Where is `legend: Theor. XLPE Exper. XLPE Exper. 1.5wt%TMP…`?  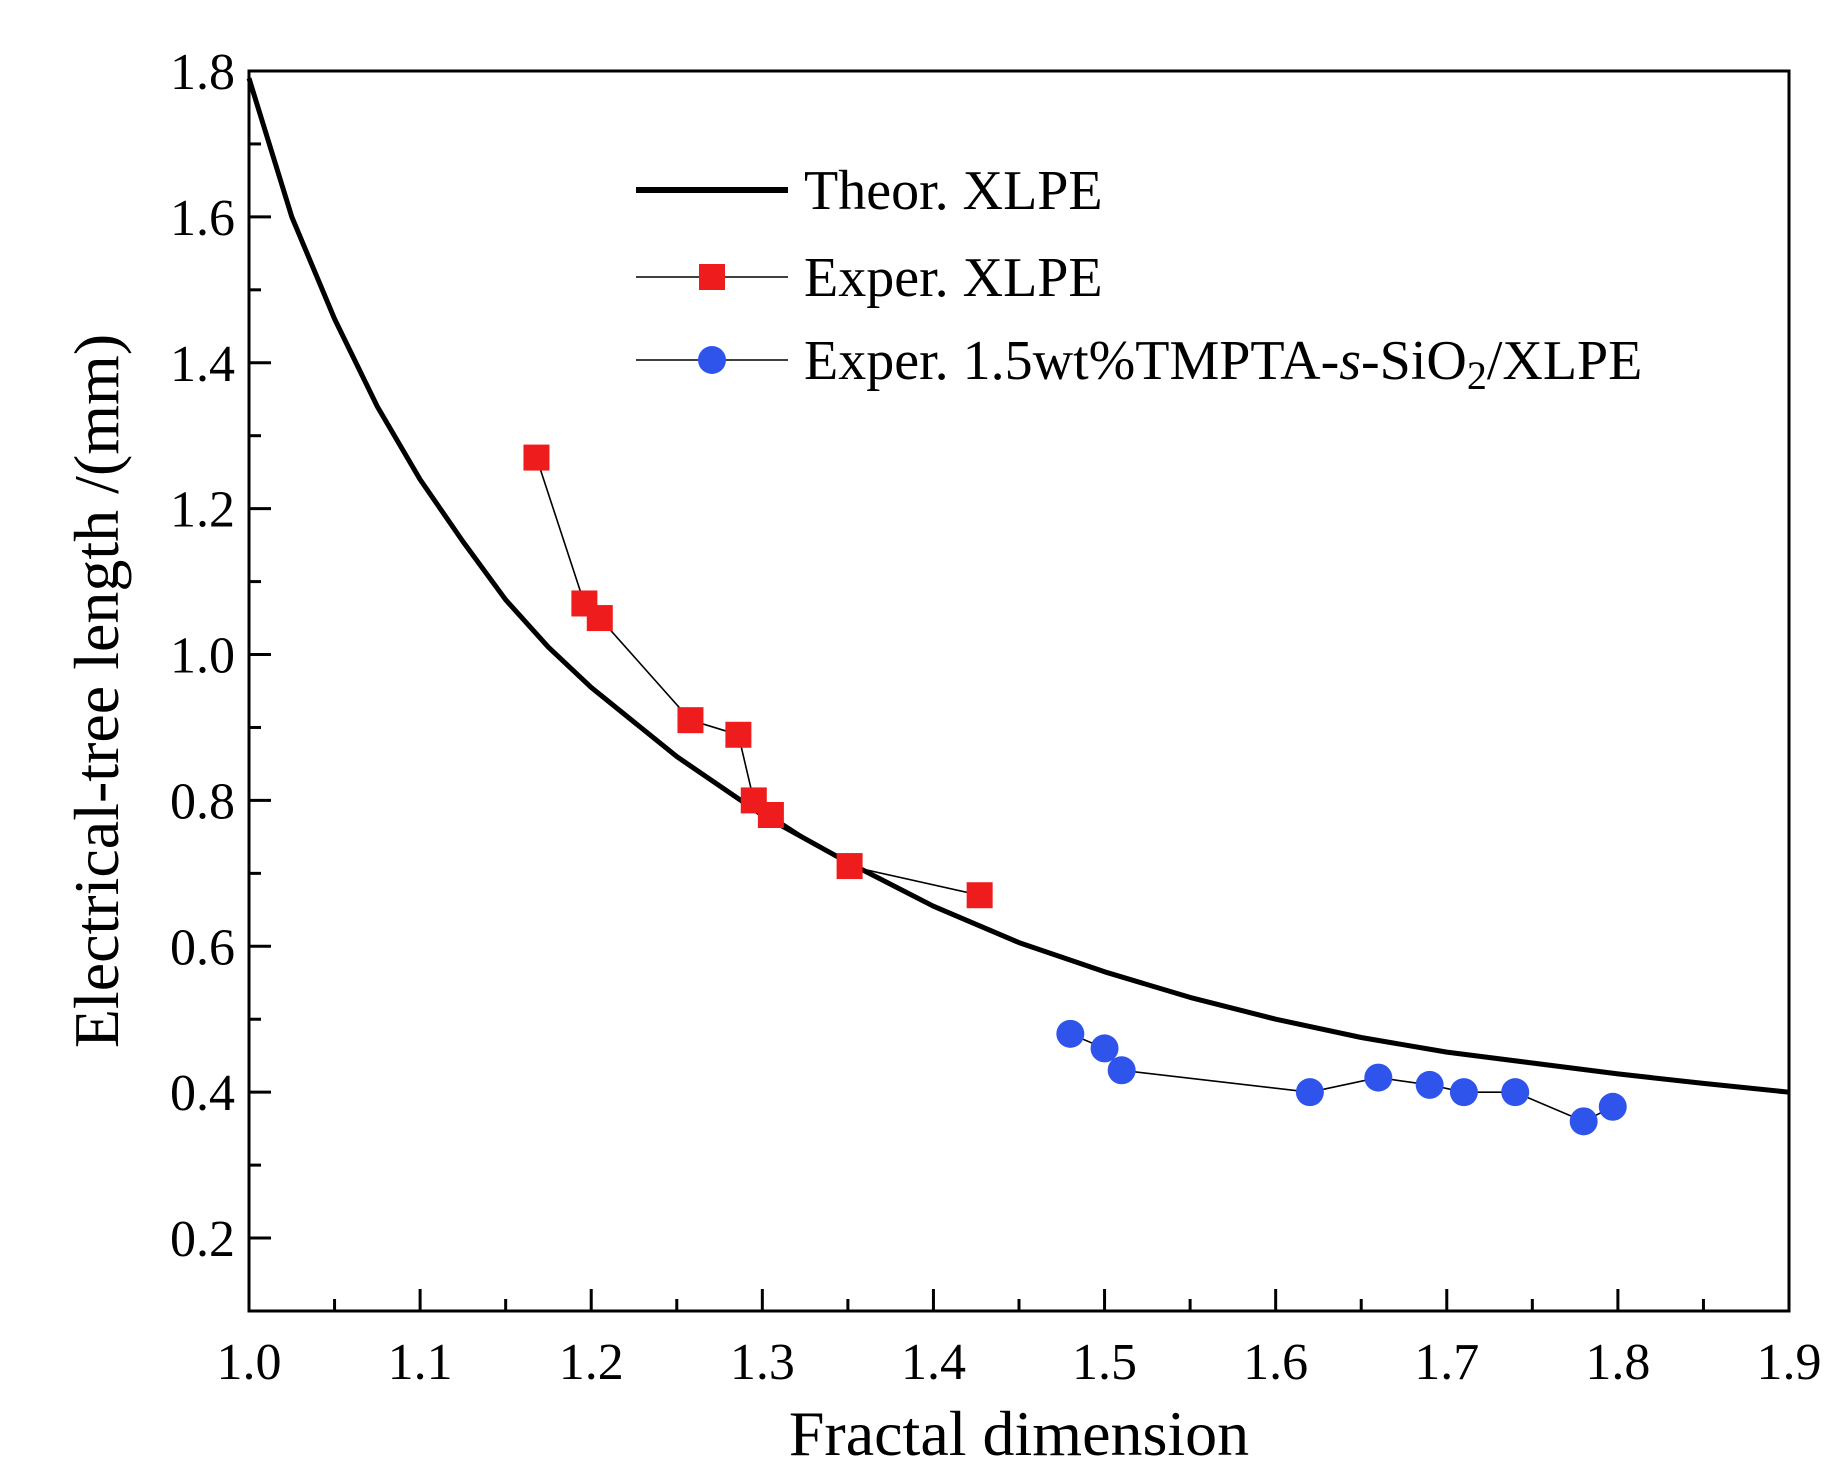 legend: Theor. XLPE Exper. XLPE Exper. 1.5wt%TMP… is located at coordinates (1139, 279).